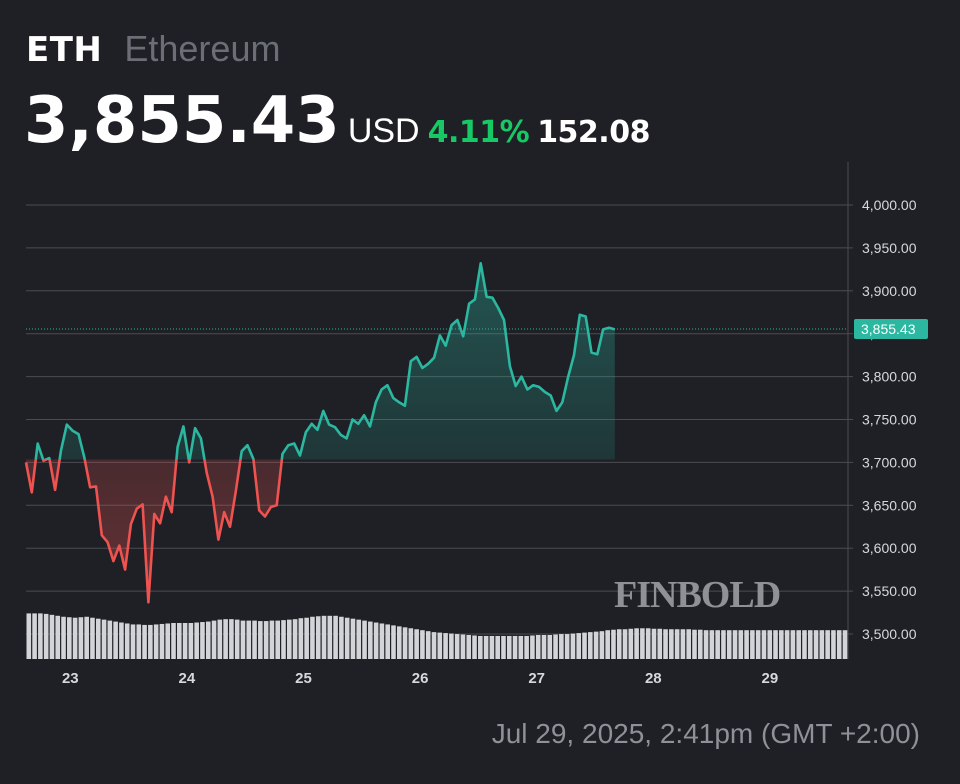 This screenshot has width=960, height=784. What do you see at coordinates (888, 329) in the screenshot?
I see `current-price-tag-label: 3,855.43` at bounding box center [888, 329].